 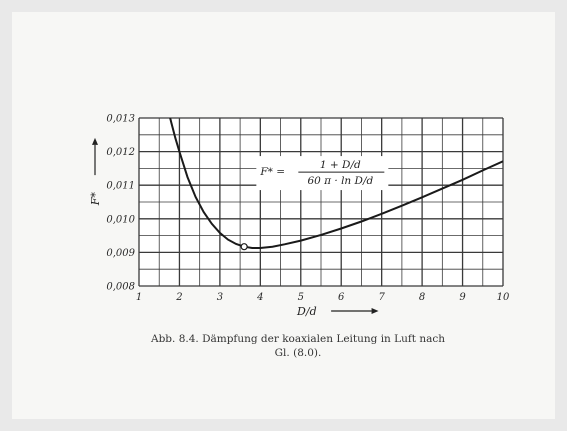 I want to click on x-tick-label: 10, so click(x=503, y=297).